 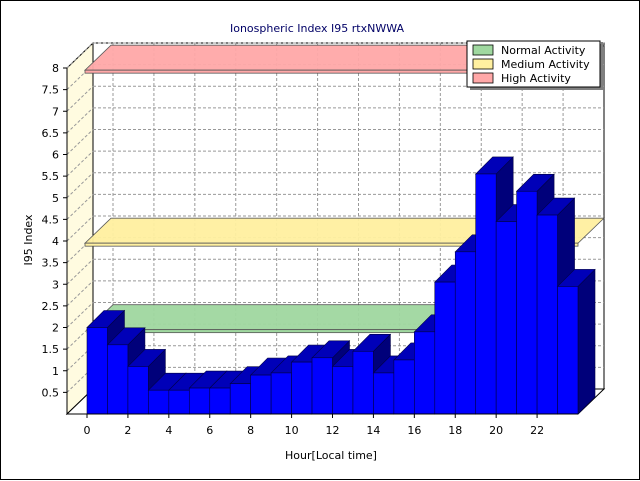 What do you see at coordinates (168, 430) in the screenshot?
I see `x-tick-label: 4` at bounding box center [168, 430].